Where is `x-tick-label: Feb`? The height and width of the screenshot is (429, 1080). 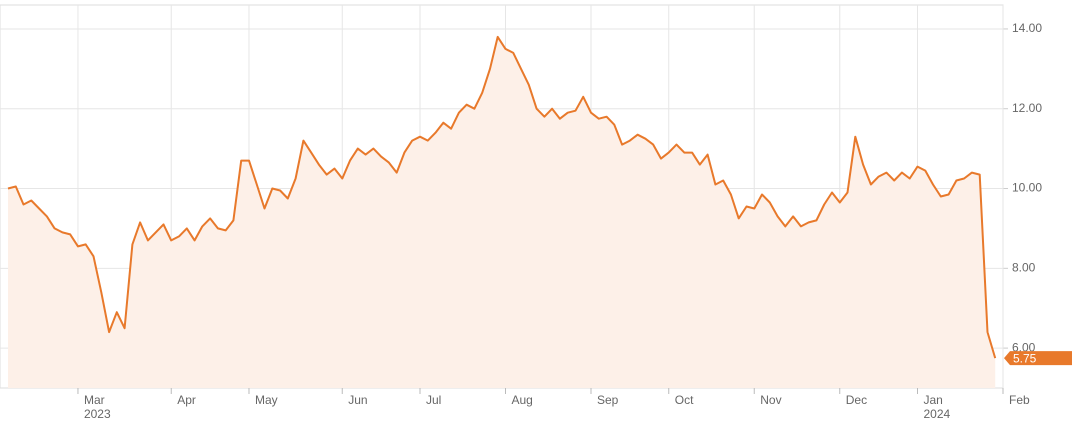
x-tick-label: Feb is located at coordinates (1019, 400).